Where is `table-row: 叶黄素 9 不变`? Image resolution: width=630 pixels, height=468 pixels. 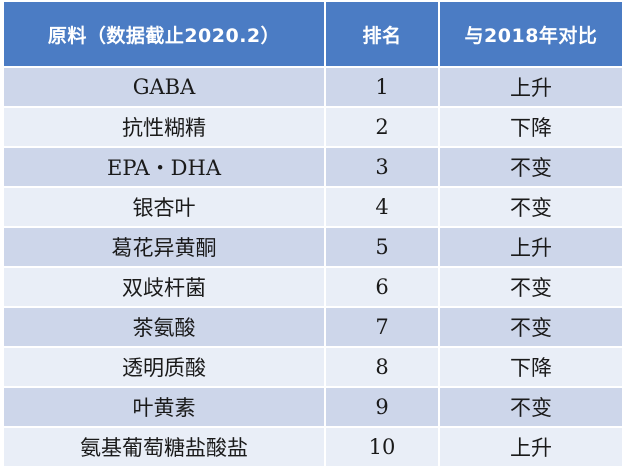 table-row: 叶黄素 9 不变 is located at coordinates (313, 408).